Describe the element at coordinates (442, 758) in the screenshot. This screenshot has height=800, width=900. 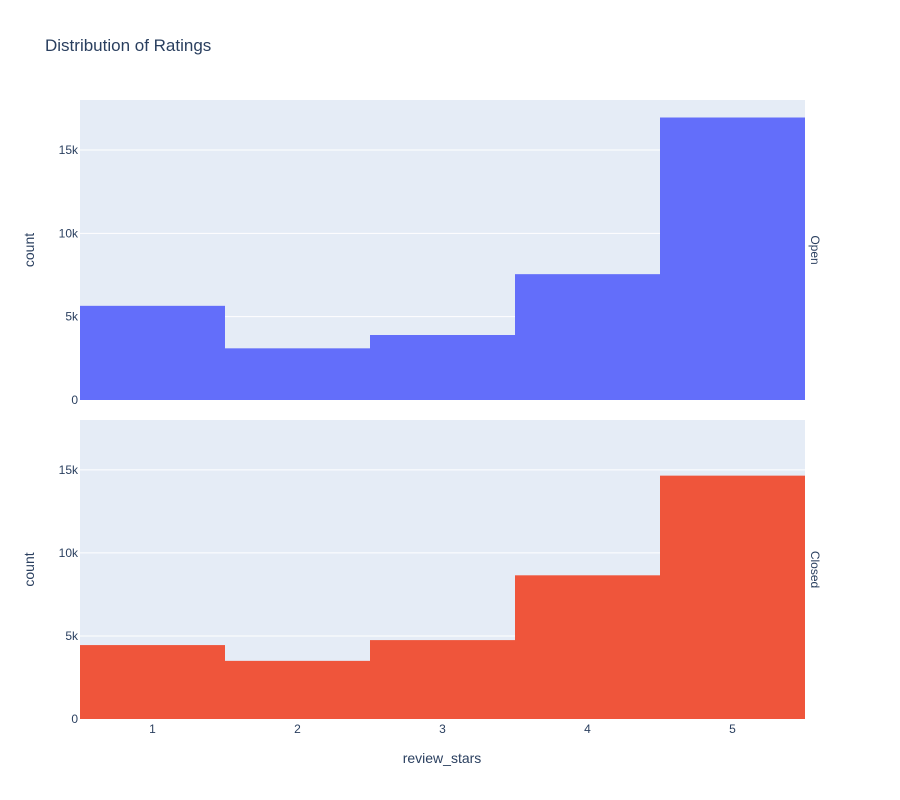
I see `x-axis-title: review_stars` at that location.